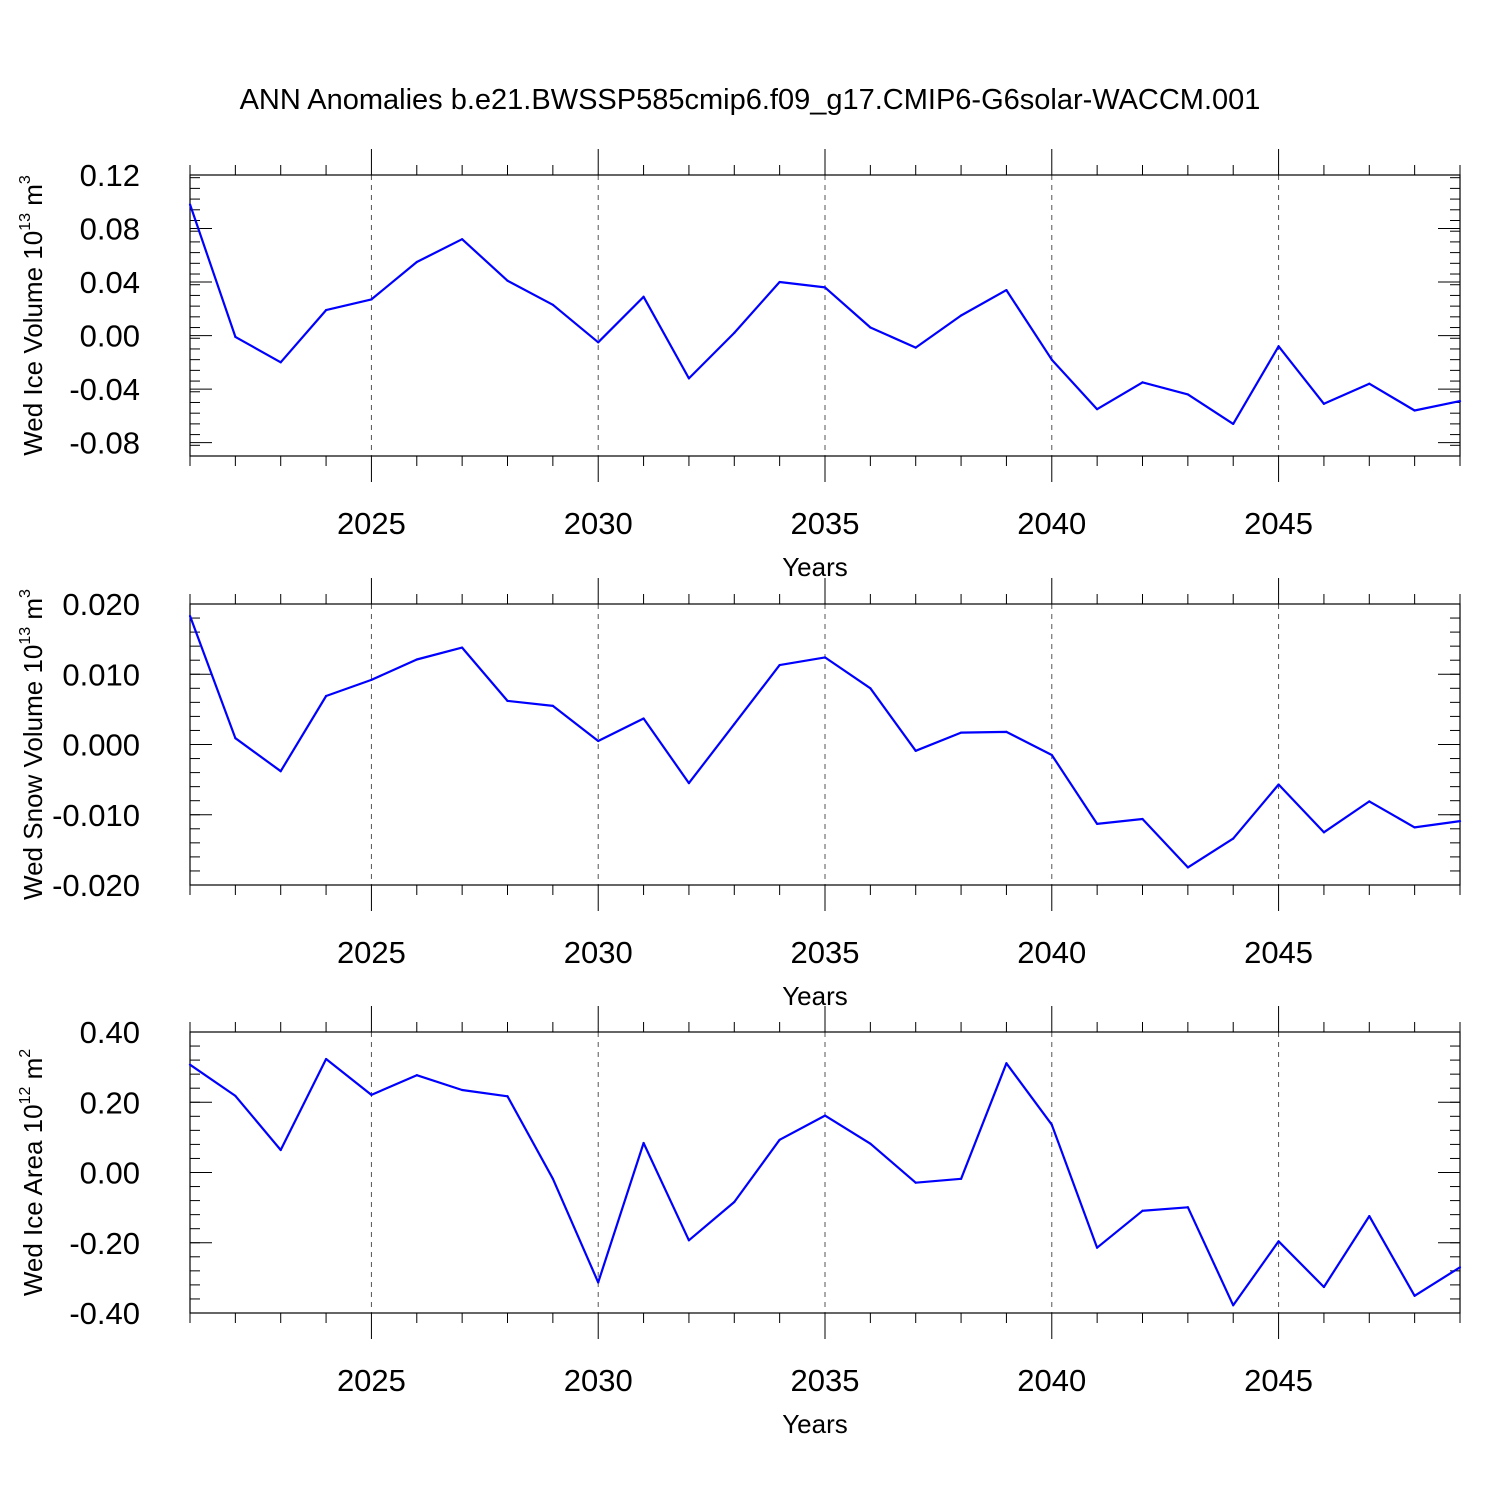 The image size is (1500, 1505). What do you see at coordinates (104, 1313) in the screenshot?
I see `y-tick-label: -0.40` at bounding box center [104, 1313].